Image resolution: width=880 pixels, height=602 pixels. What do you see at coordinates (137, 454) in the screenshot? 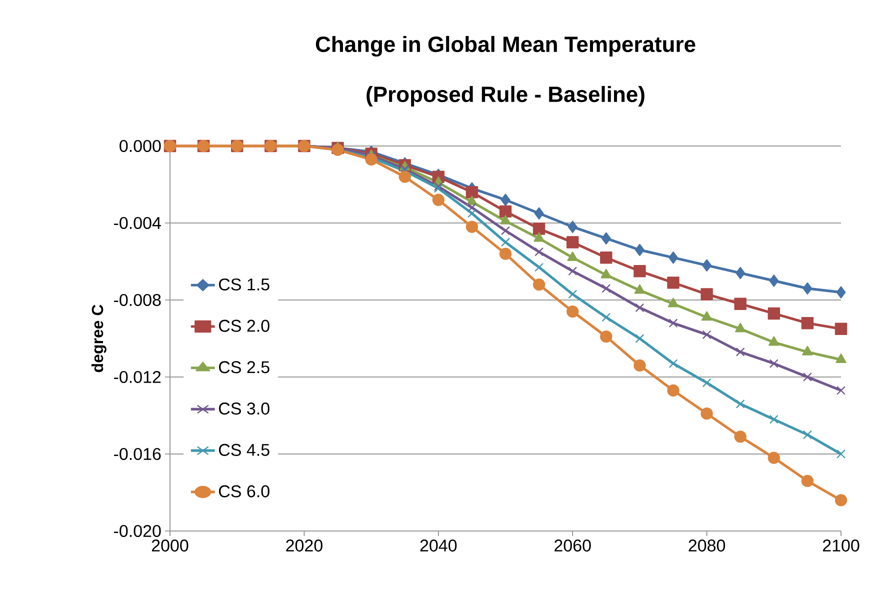
I see `y-tick-label: -0.016` at bounding box center [137, 454].